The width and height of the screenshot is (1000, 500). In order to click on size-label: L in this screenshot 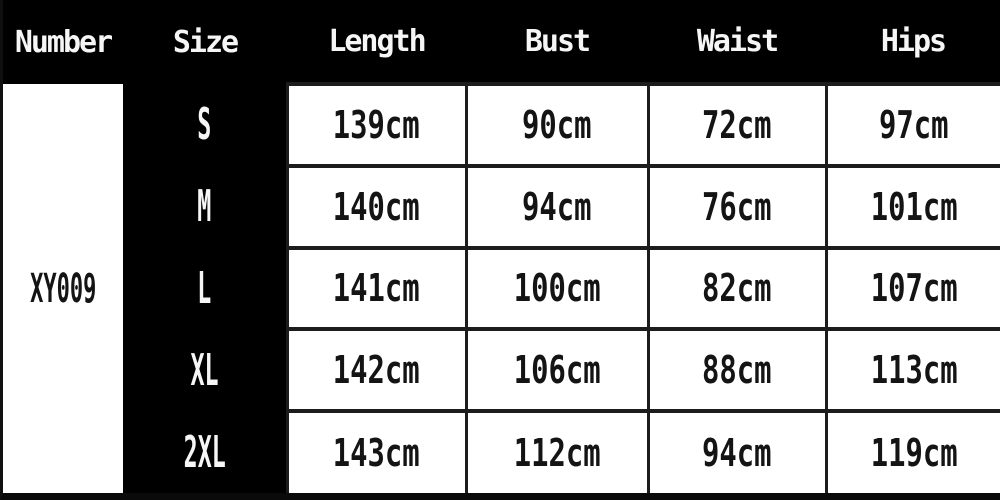, I will do `click(204, 288)`.